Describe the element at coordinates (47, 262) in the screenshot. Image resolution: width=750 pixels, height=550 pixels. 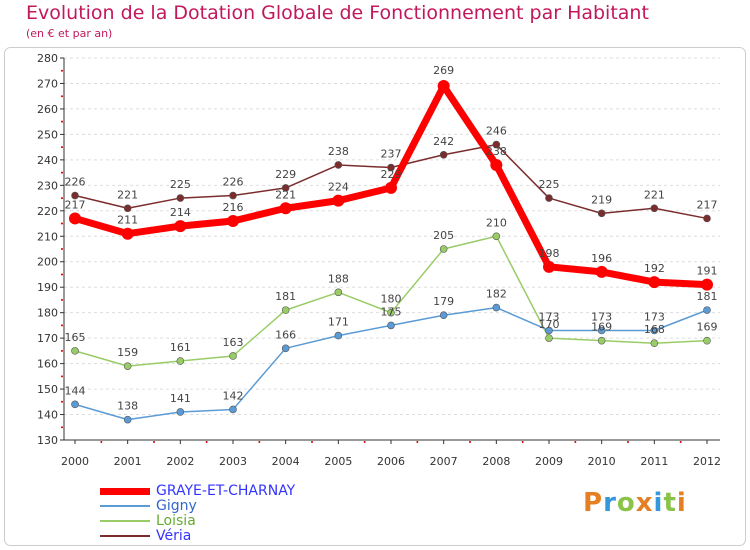
I see `y-tick-label: 200` at that location.